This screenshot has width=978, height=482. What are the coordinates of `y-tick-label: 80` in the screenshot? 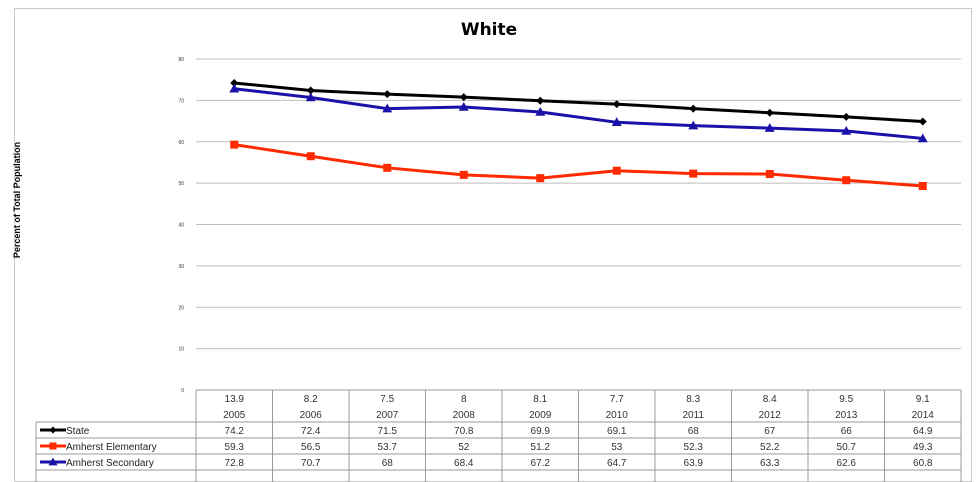 It's located at (181, 60).